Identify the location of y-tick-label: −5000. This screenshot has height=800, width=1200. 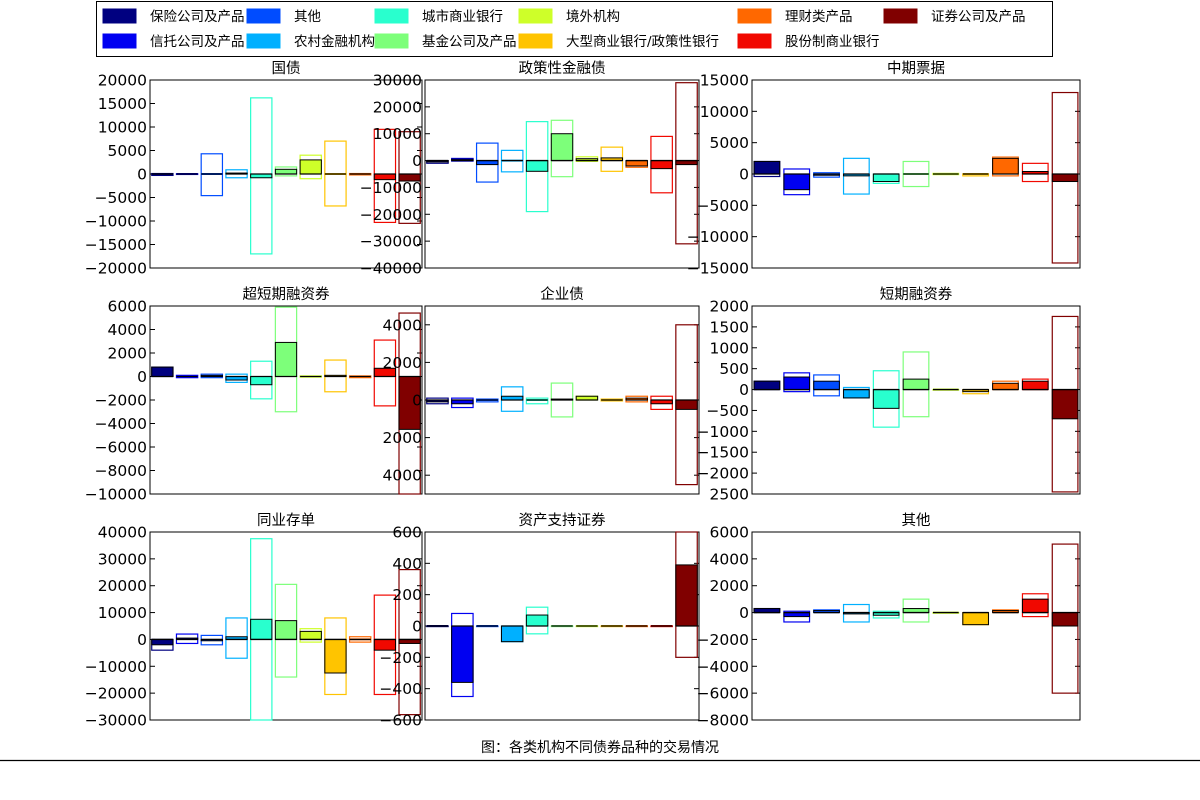
(723, 206).